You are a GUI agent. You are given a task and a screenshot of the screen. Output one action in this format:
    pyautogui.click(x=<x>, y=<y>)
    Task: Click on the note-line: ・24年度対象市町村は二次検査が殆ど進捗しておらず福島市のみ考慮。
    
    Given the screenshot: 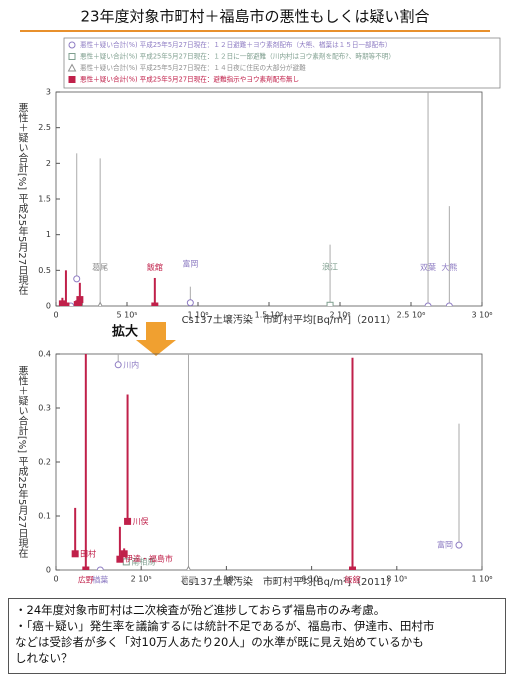 What is the action you would take?
    pyautogui.click(x=200, y=610)
    